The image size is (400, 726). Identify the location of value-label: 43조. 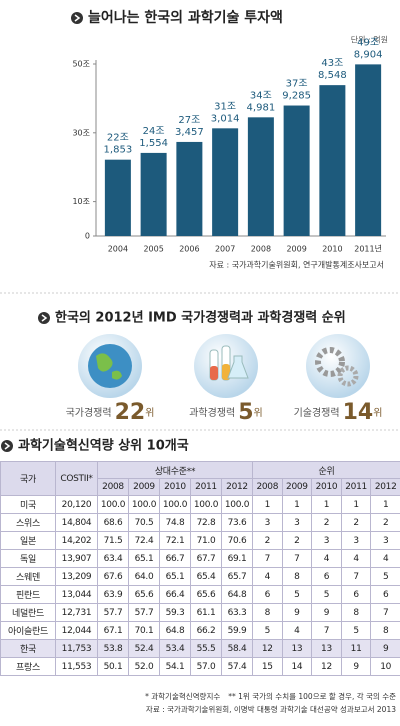
(332, 63).